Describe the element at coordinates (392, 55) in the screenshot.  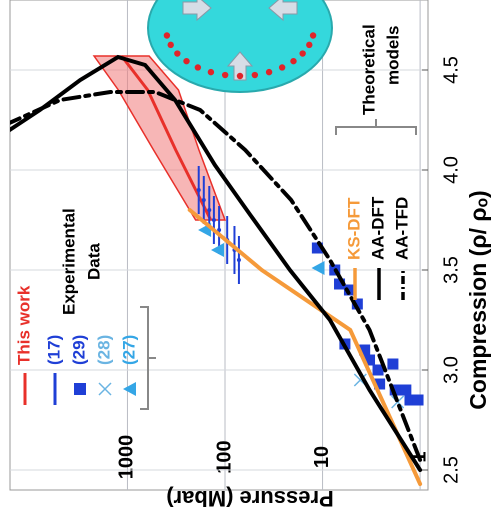
I see `theoretical-label: models` at that location.